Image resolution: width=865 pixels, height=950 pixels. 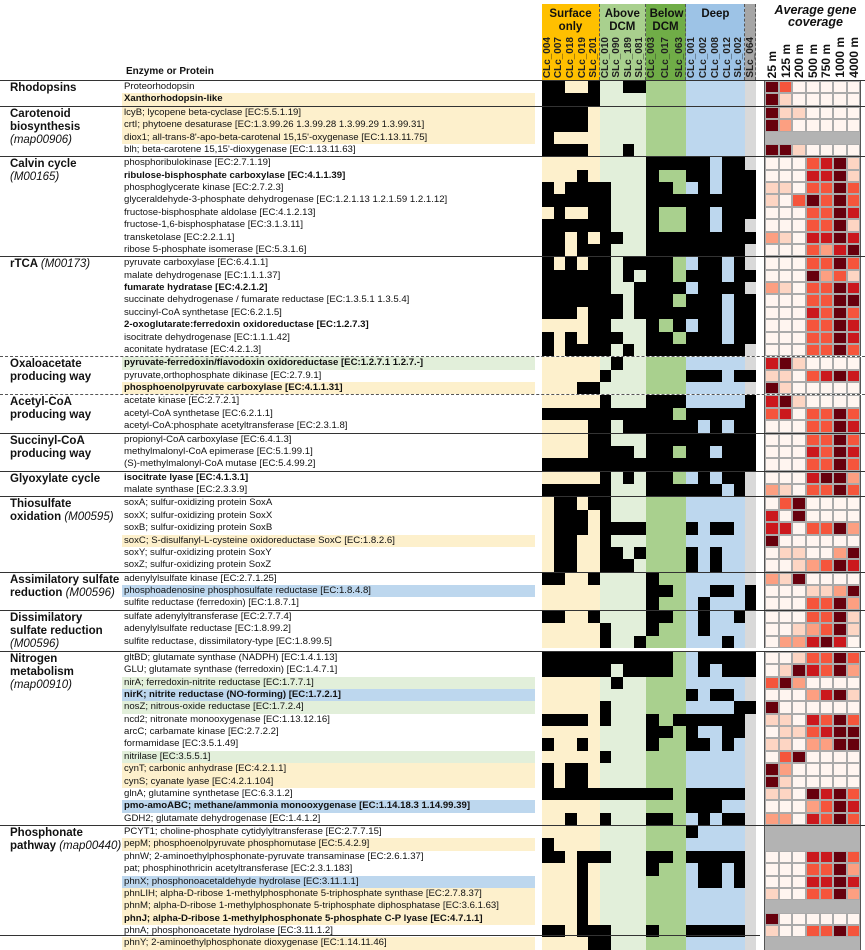 I want to click on presence-matrix, so click(x=649, y=125).